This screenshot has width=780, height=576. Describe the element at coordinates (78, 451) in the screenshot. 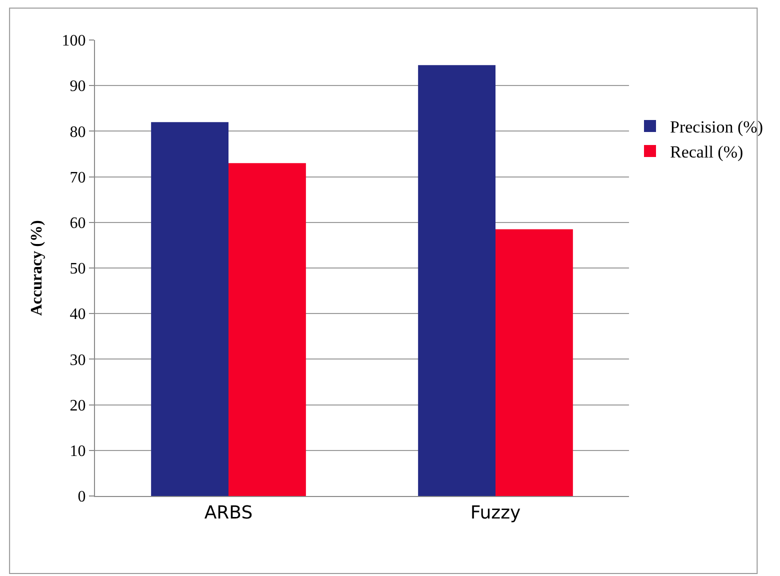

I see `y-tick-label: 10` at that location.